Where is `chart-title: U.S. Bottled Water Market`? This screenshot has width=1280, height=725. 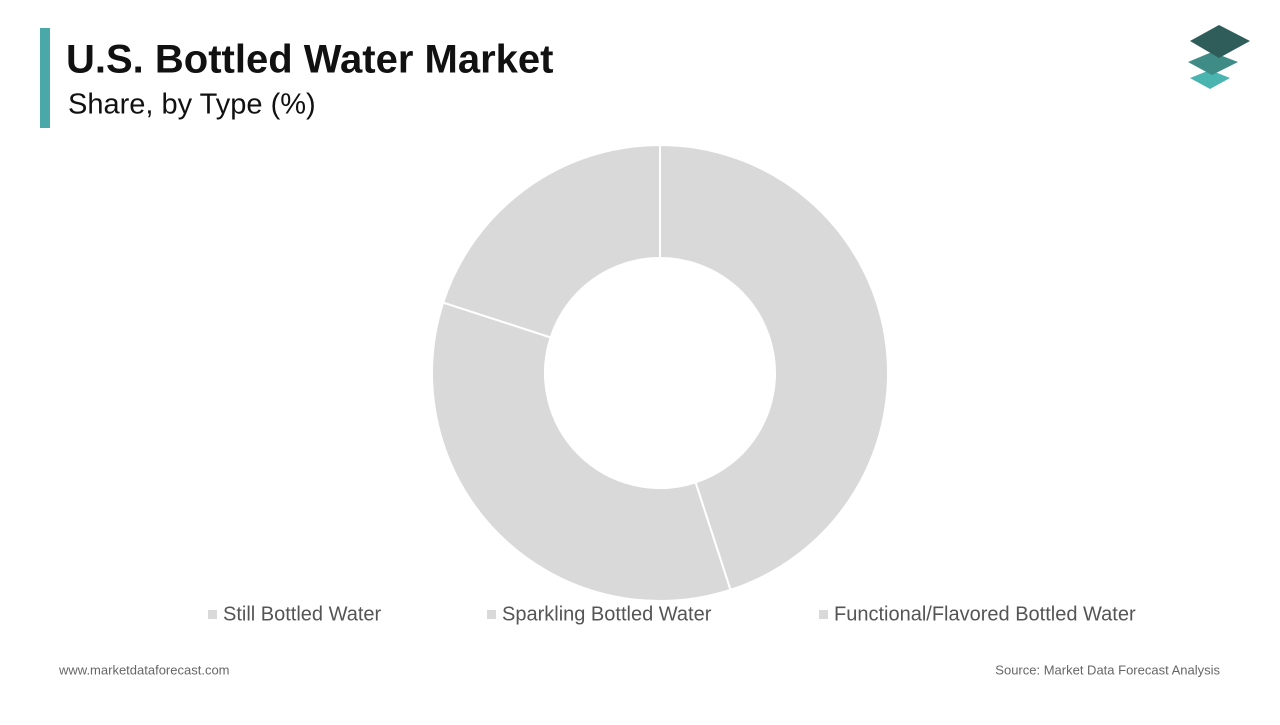
chart-title: U.S. Bottled Water Market is located at coordinates (309, 60).